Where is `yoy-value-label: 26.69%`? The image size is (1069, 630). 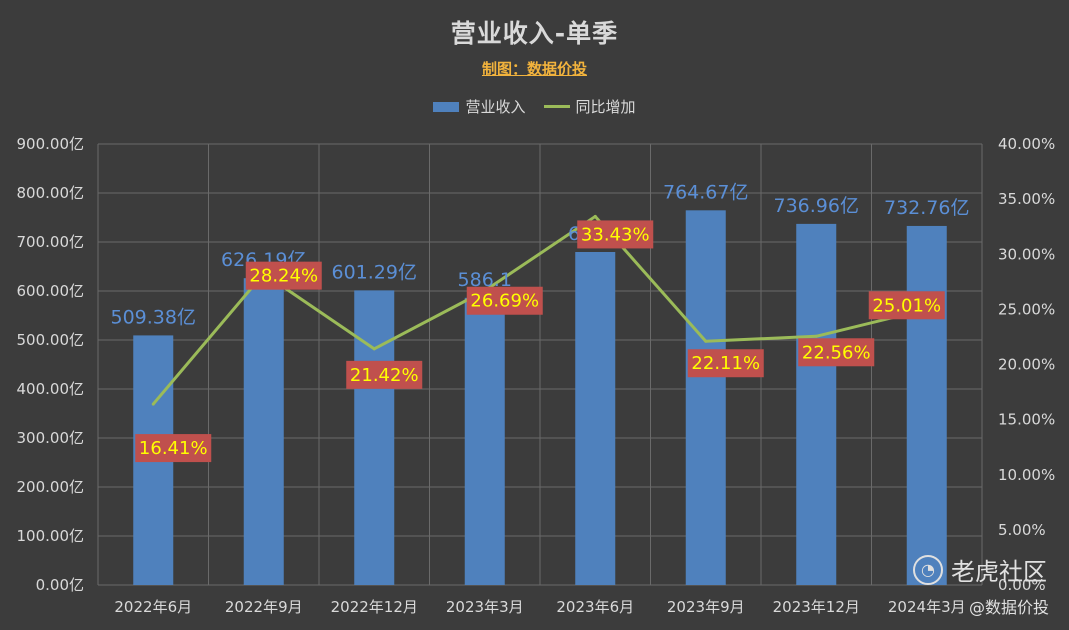
yoy-value-label: 26.69% is located at coordinates (504, 301).